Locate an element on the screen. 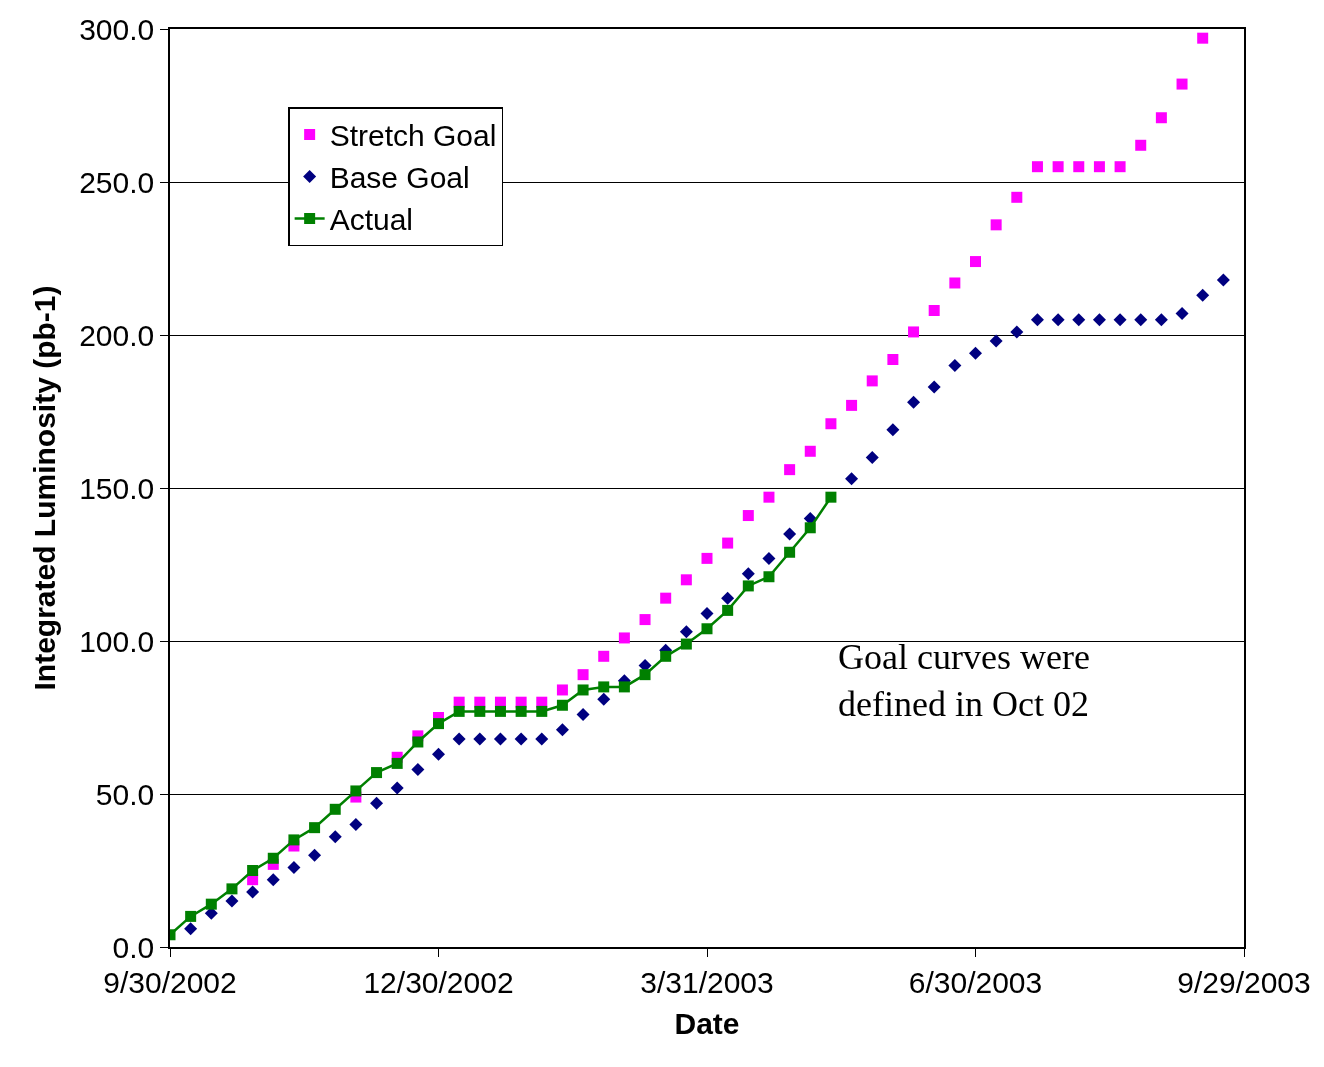  annotation: Goal curves were defined in Oct 02 is located at coordinates (964, 680).